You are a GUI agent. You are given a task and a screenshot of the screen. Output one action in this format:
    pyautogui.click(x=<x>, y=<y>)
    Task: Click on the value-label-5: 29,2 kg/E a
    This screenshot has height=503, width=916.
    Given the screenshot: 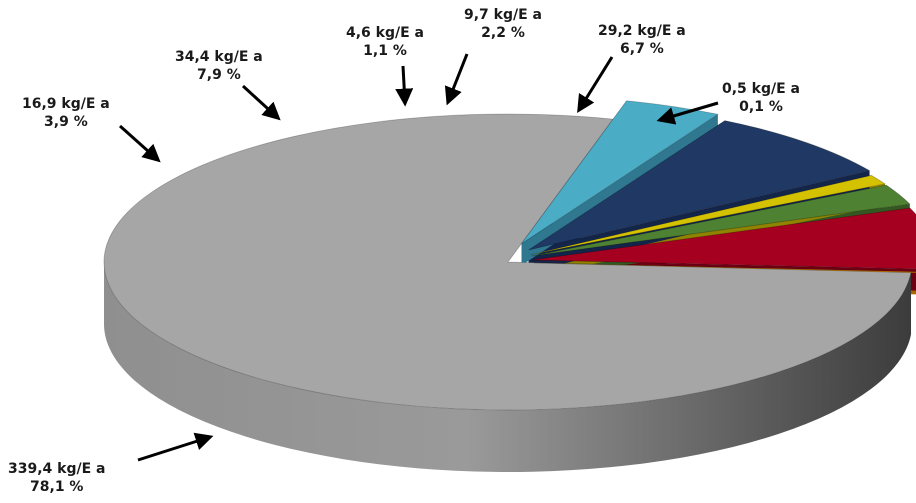 What is the action you would take?
    pyautogui.click(x=642, y=31)
    